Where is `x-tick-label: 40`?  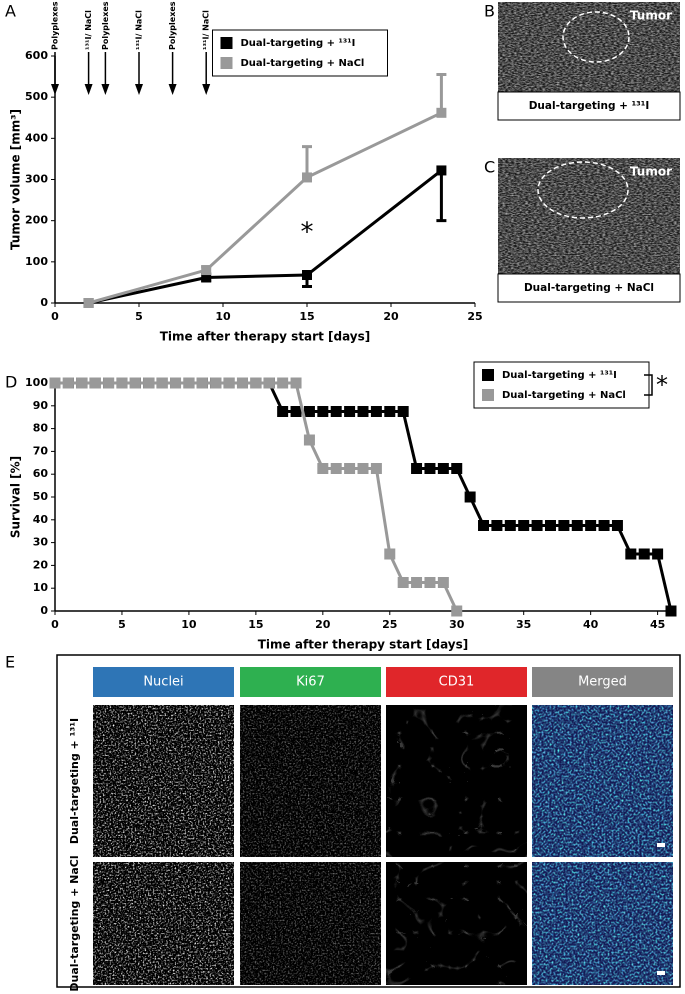 x-tick-label: 40 is located at coordinates (591, 624).